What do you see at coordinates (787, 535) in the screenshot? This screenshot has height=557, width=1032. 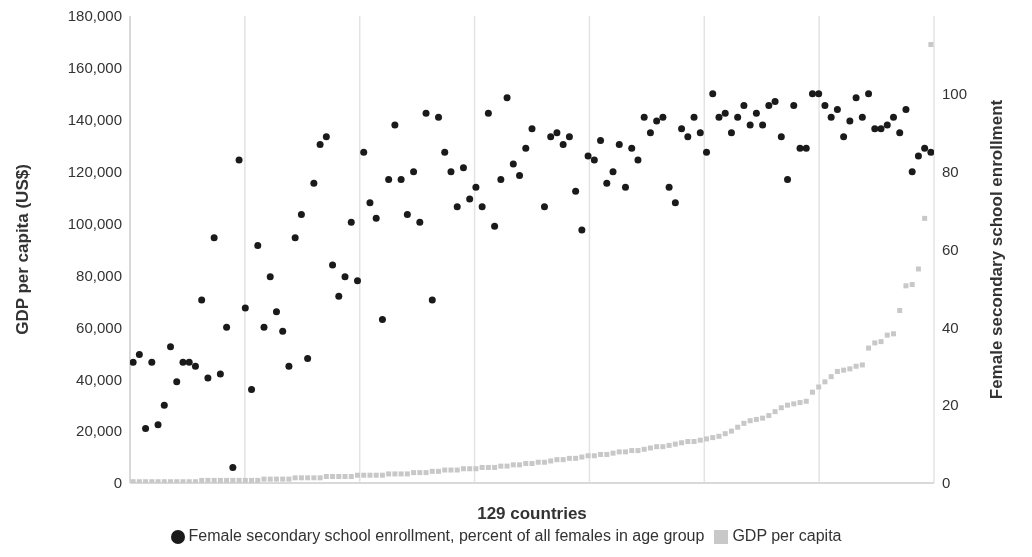 I see `legend-label: GDP per capita` at bounding box center [787, 535].